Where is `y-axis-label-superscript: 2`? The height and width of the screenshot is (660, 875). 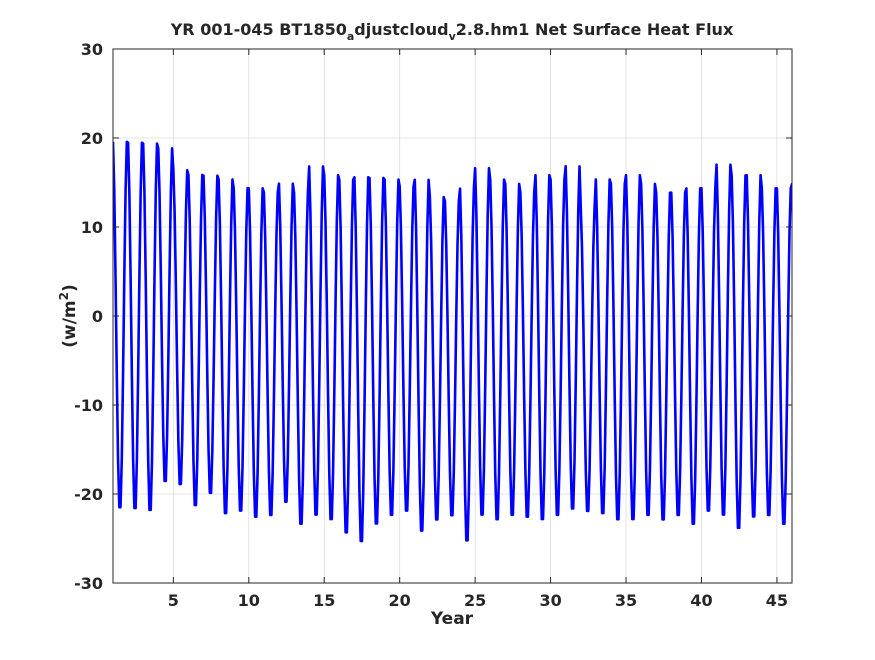 y-axis-label-superscript: 2 is located at coordinates (64, 296).